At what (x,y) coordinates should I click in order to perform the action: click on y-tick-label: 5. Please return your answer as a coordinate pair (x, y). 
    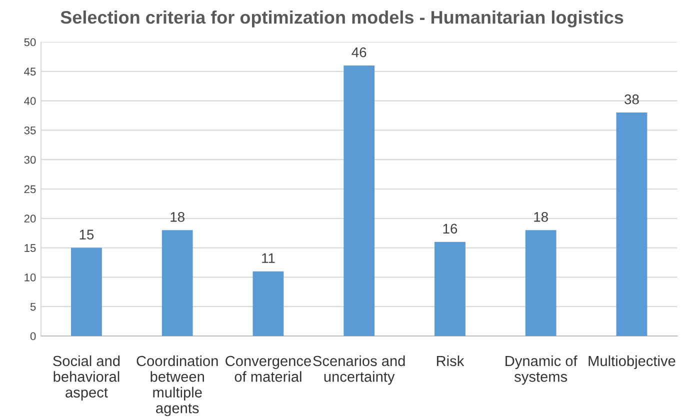
    Looking at the image, I should click on (33, 306).